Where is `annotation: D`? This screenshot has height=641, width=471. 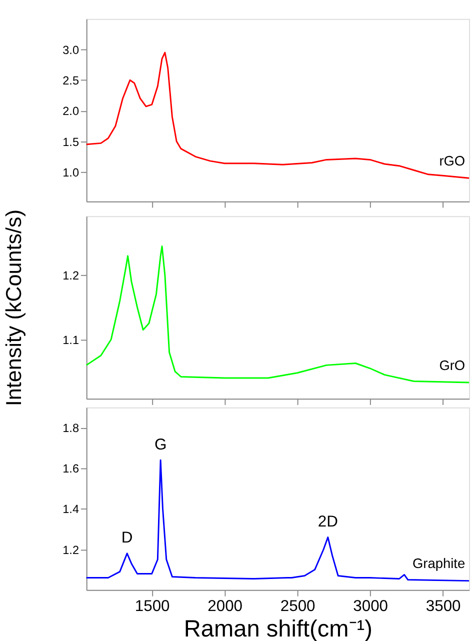
annotation: D is located at coordinates (127, 538).